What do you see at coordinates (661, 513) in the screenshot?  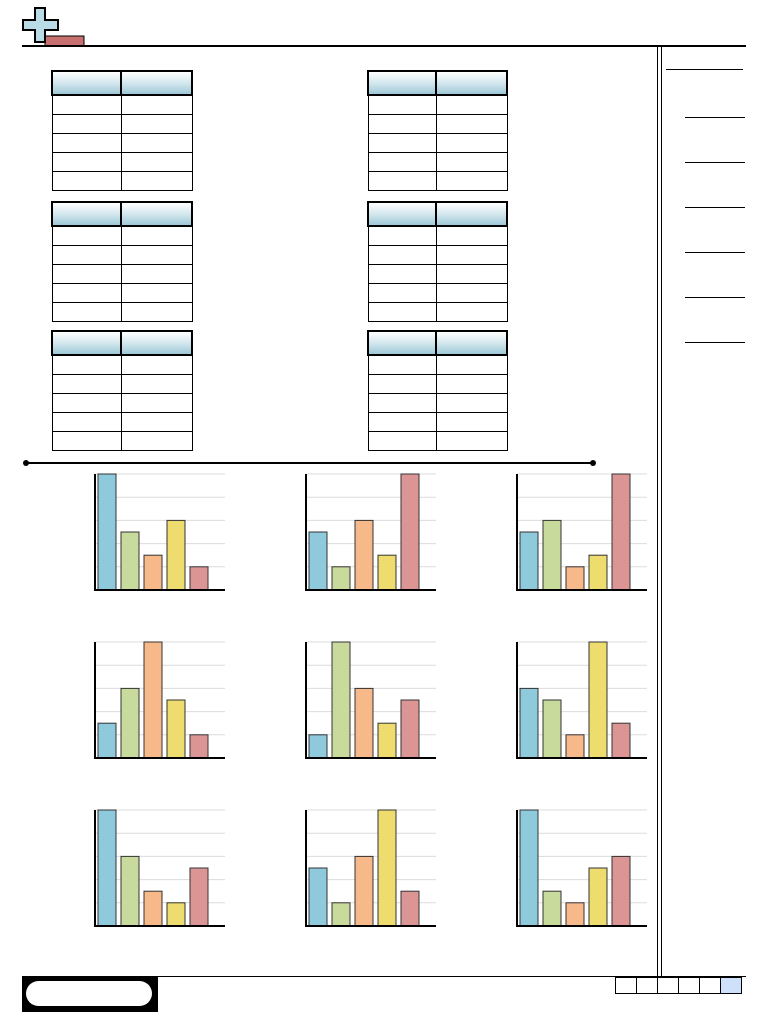 I see `answer-column-border` at bounding box center [661, 513].